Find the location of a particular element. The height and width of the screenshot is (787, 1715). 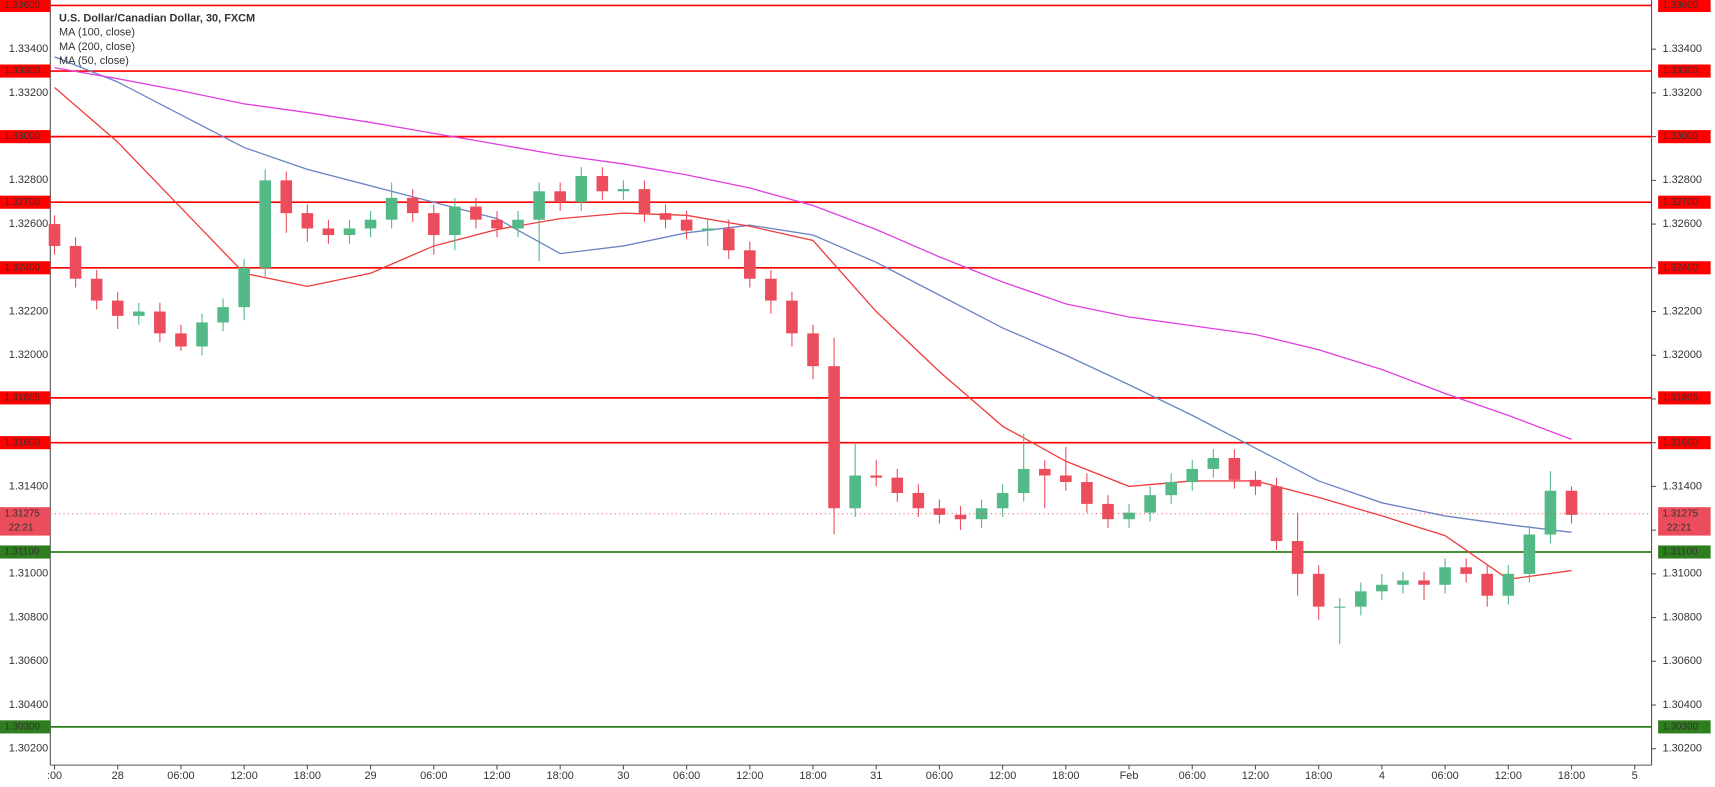

x-tick-label: :00 is located at coordinates (54, 776).